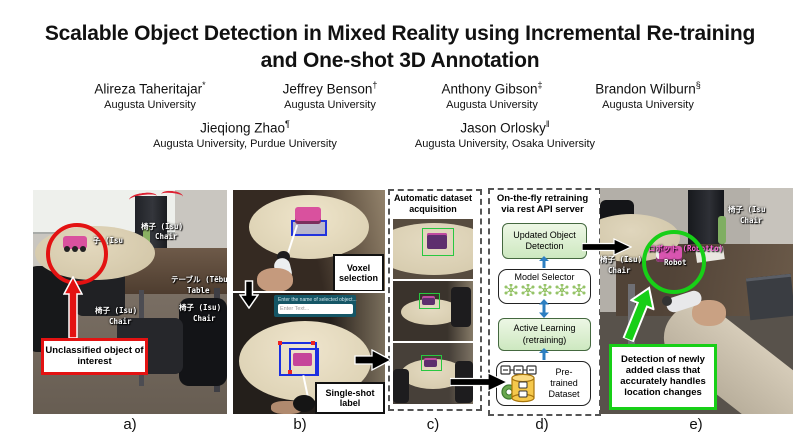 This screenshot has width=800, height=434. Describe the element at coordinates (544, 334) in the screenshot. I see `flow-box-active-learning: Active Learning (retraining)` at that location.